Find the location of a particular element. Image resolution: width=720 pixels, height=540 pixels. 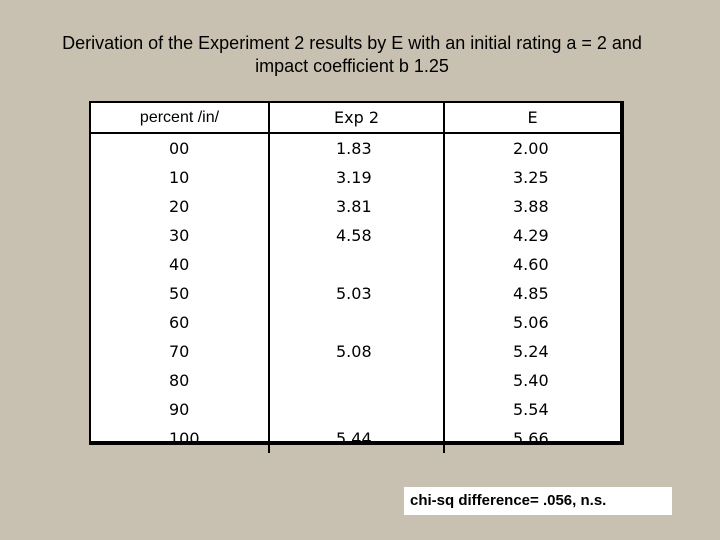

cell-percent: 60 is located at coordinates (180, 322).